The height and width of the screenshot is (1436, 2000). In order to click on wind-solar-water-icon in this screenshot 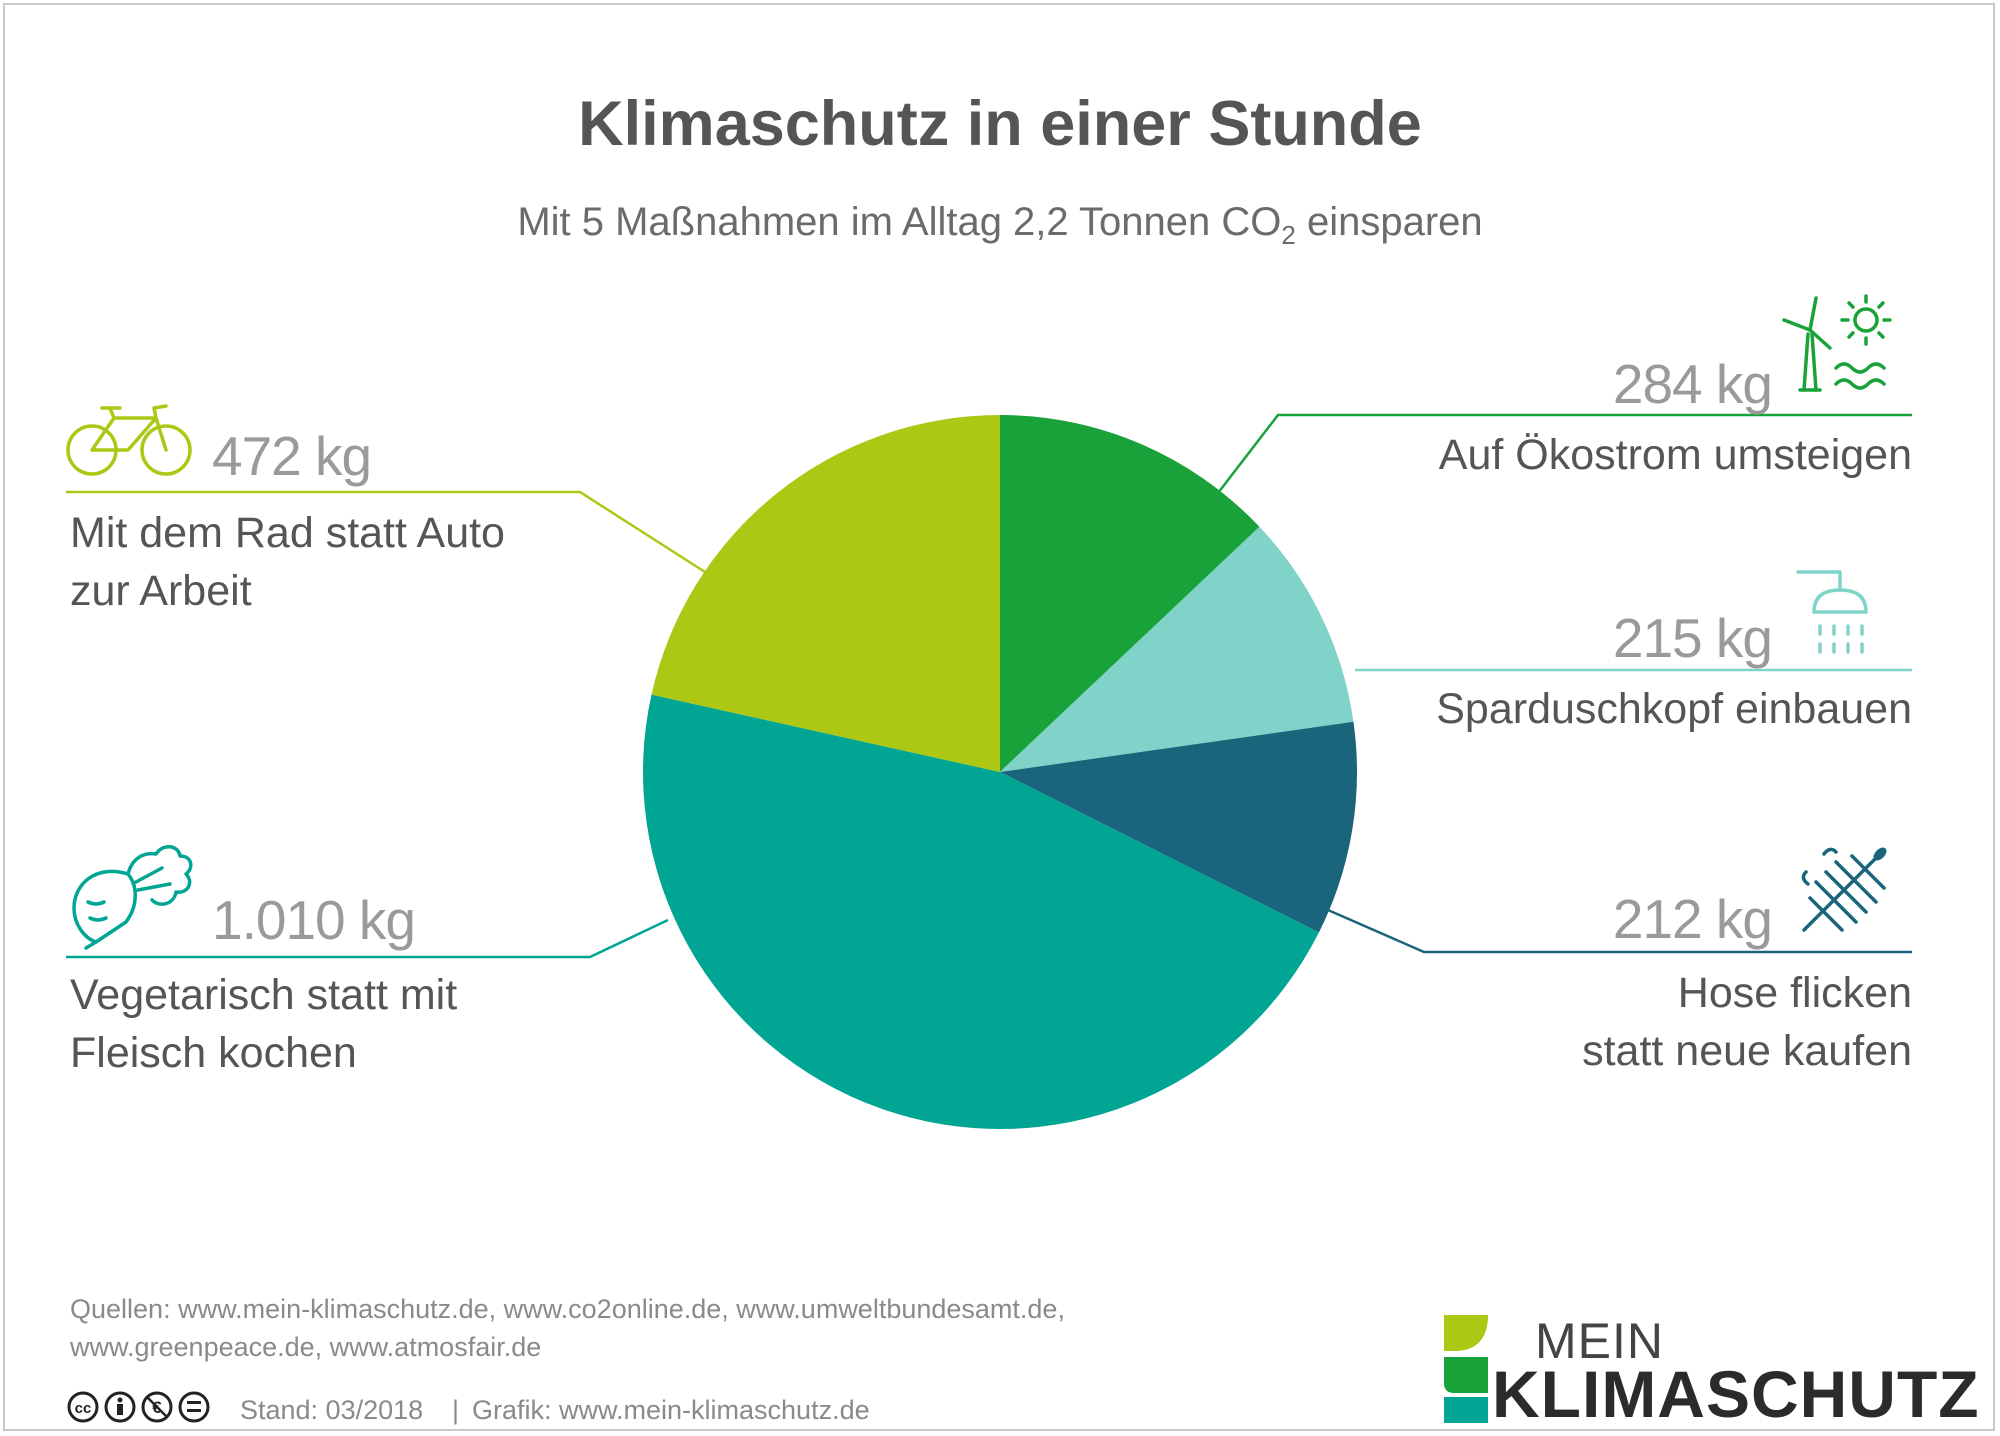, I will do `click(1837, 343)`.